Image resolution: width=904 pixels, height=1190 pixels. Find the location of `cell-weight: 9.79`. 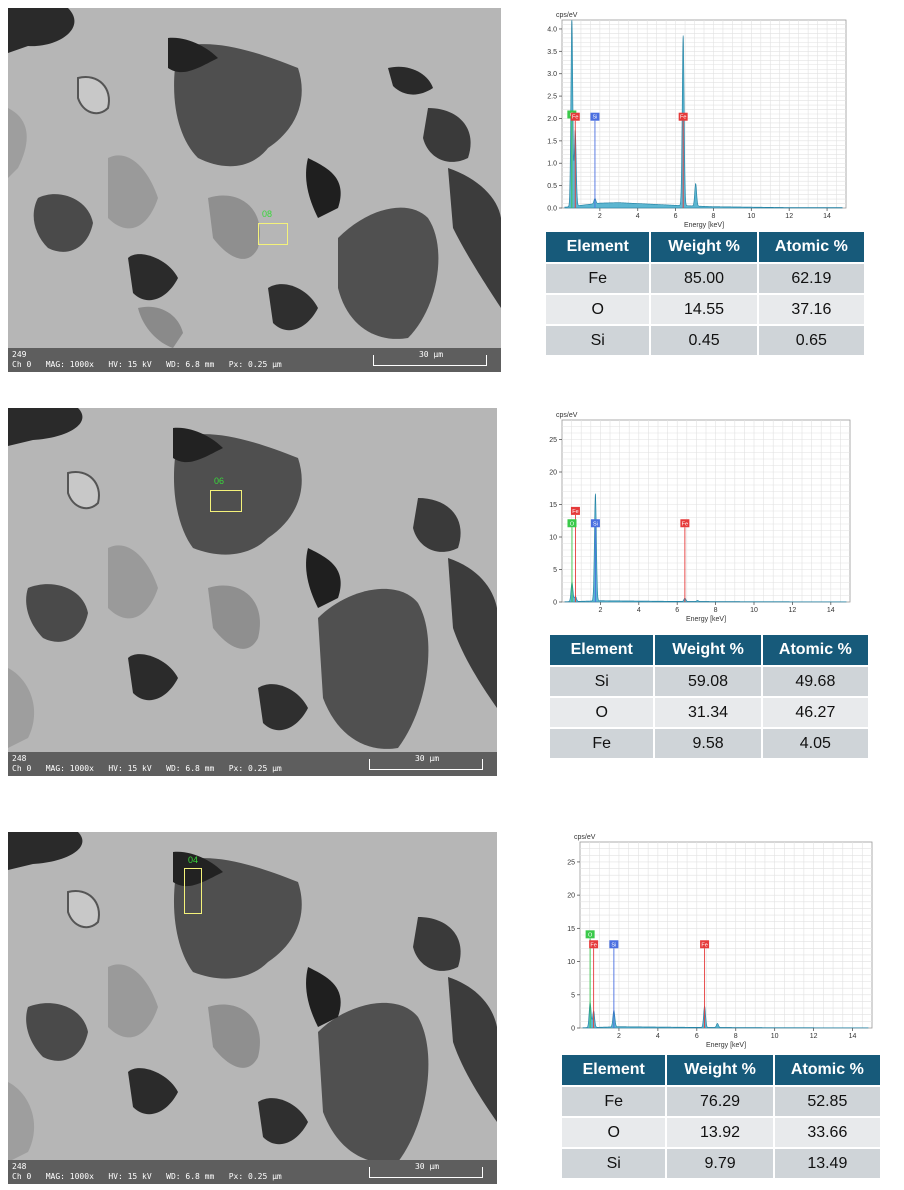

cell-weight: 9.79 is located at coordinates (720, 1162).